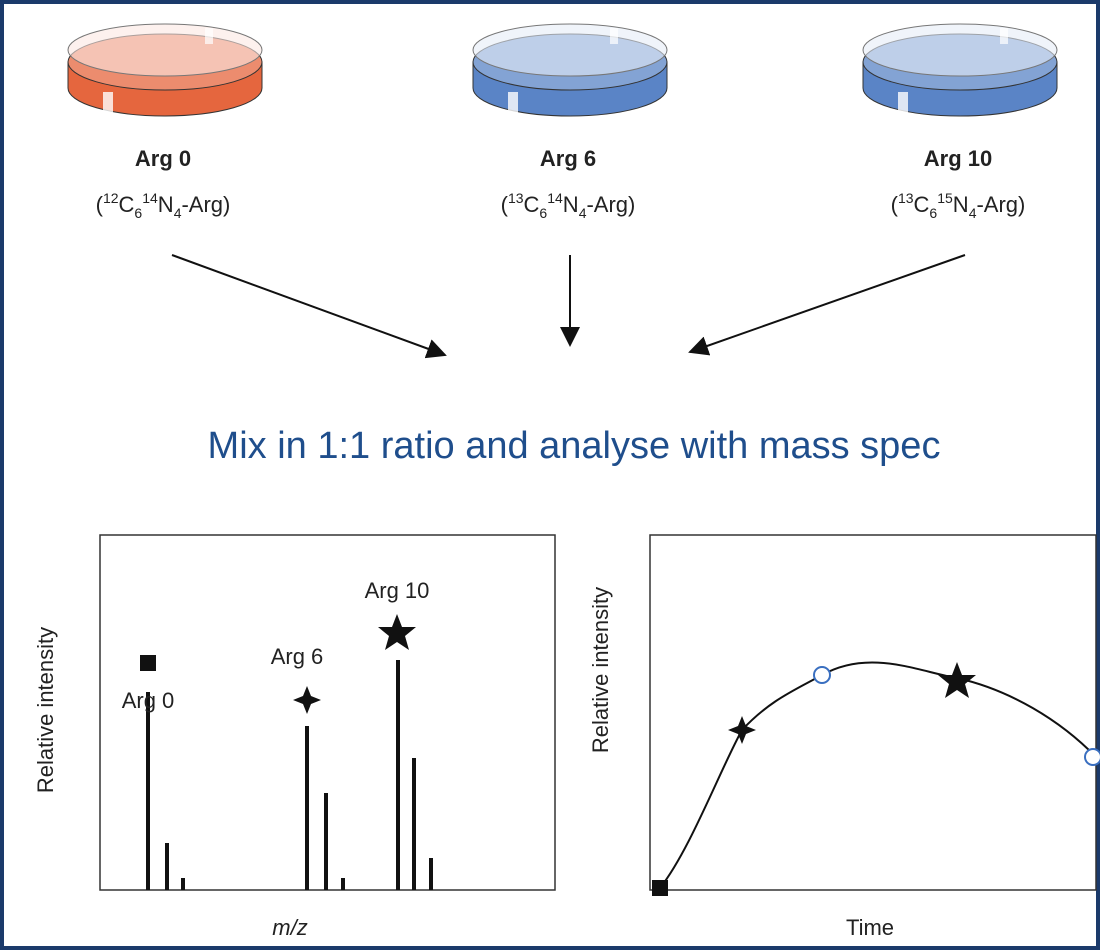  Describe the element at coordinates (297, 656) in the screenshot. I see `peak-label: Arg 6` at that location.